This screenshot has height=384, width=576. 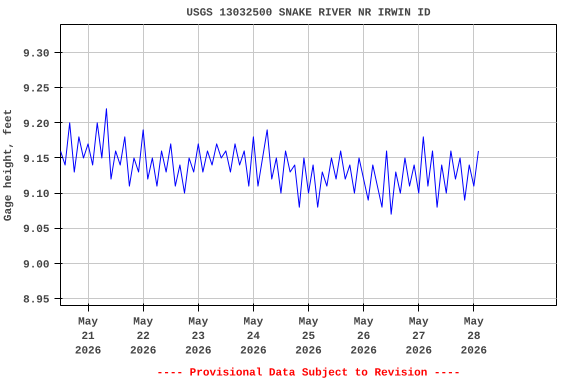 What do you see at coordinates (88, 337) in the screenshot?
I see `x-tick-label: May 21 2026` at bounding box center [88, 337].